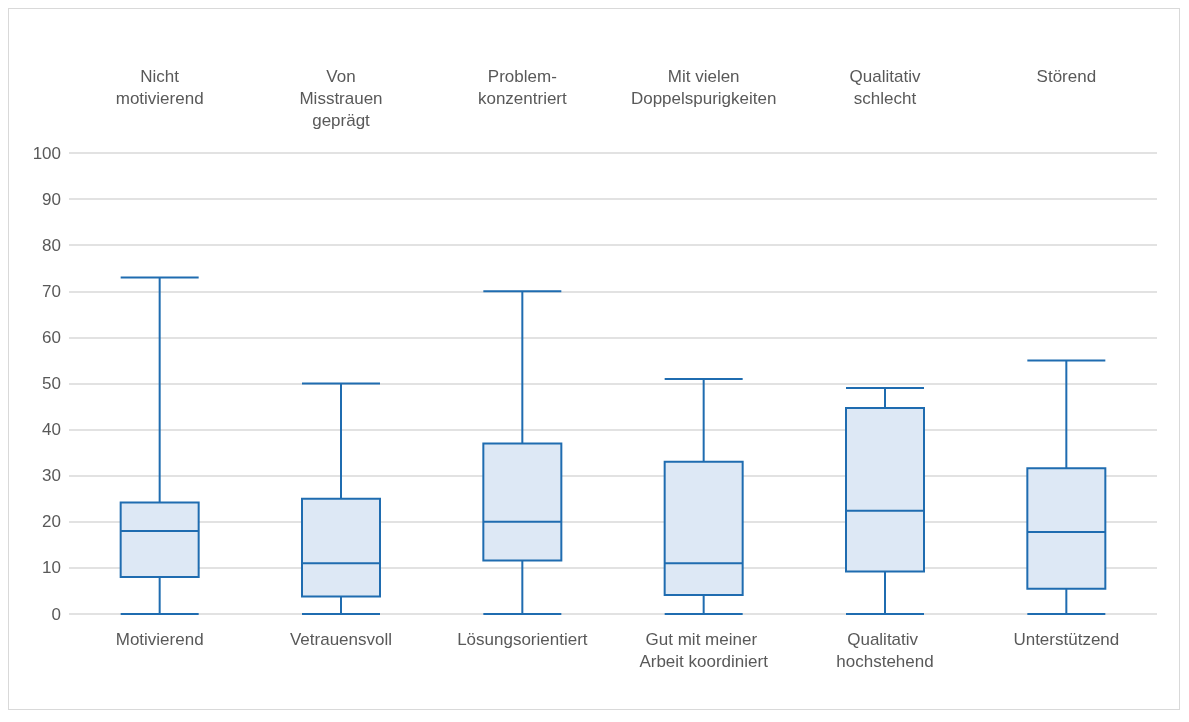 This screenshot has width=1189, height=722. I want to click on y-tick-label: 10, so click(51, 568).